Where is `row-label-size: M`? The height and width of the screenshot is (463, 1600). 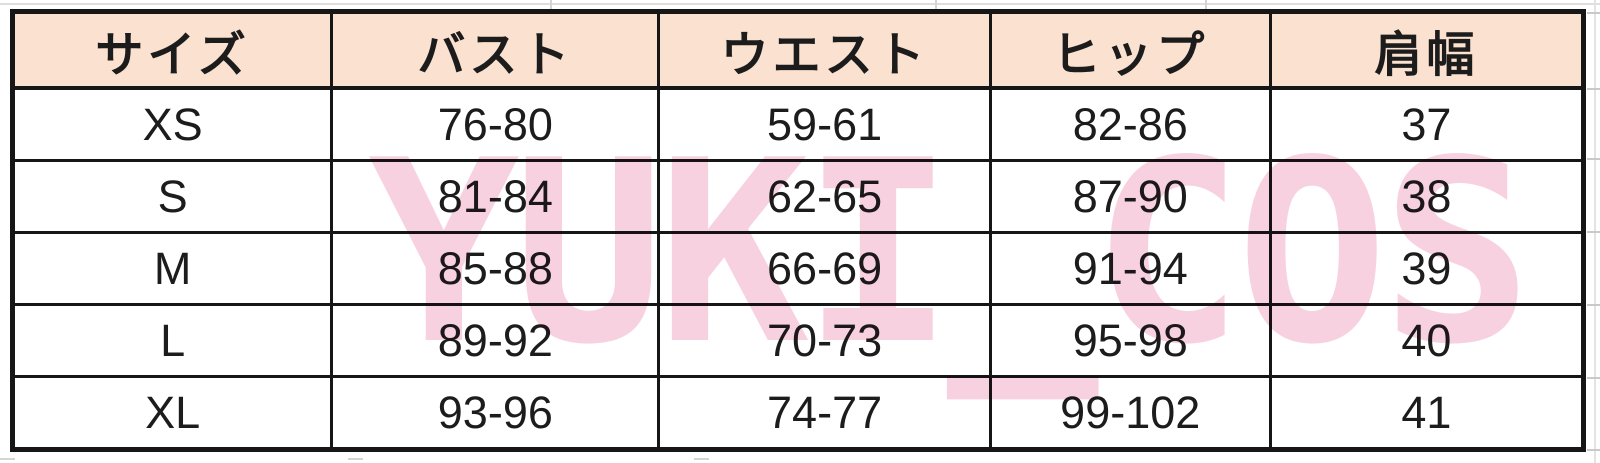
row-label-size: M is located at coordinates (172, 268).